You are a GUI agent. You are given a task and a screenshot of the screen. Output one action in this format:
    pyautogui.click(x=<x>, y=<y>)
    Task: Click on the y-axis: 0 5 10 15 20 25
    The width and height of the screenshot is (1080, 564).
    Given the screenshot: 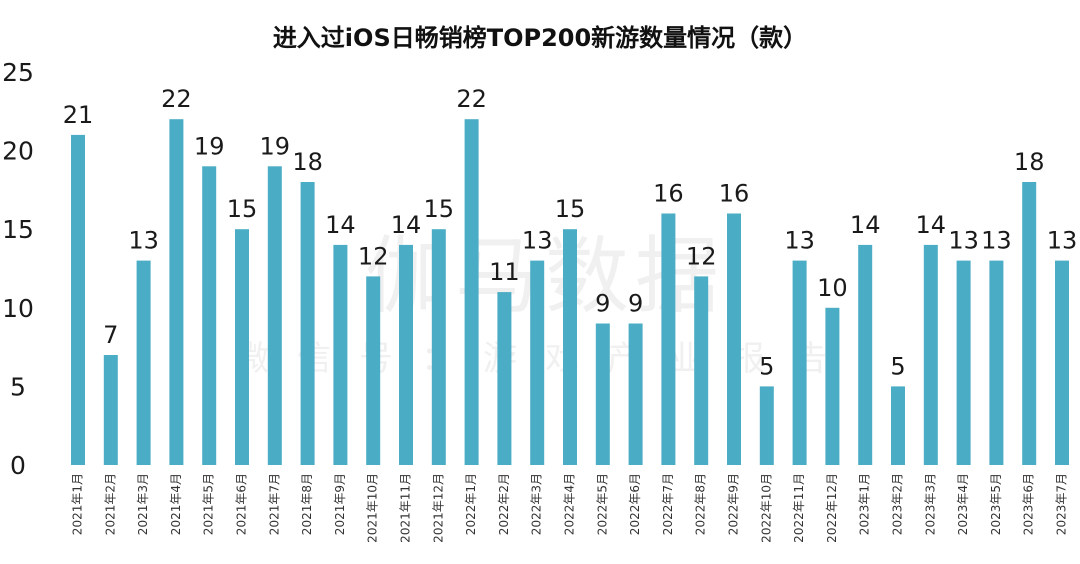 What is the action you would take?
    pyautogui.click(x=18, y=269)
    